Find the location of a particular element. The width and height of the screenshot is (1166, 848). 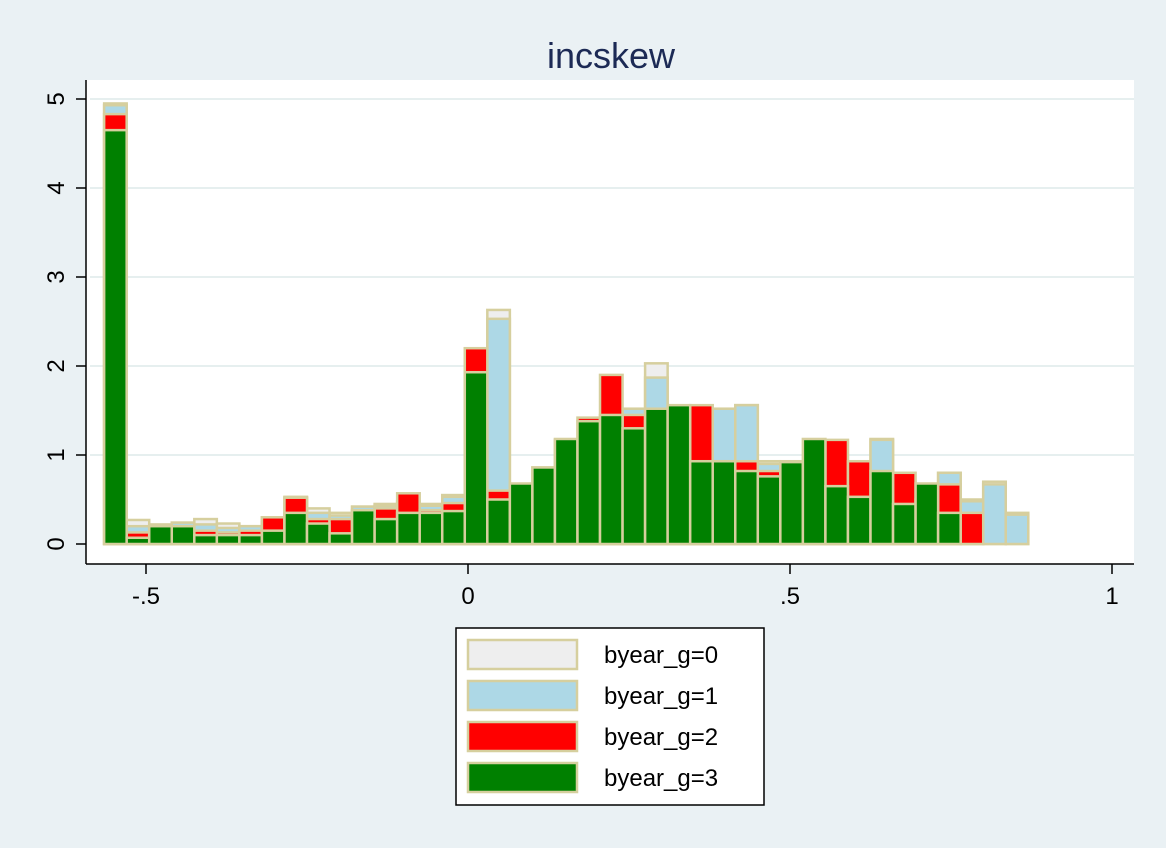

bar-s3-b29 is located at coordinates (769, 510).